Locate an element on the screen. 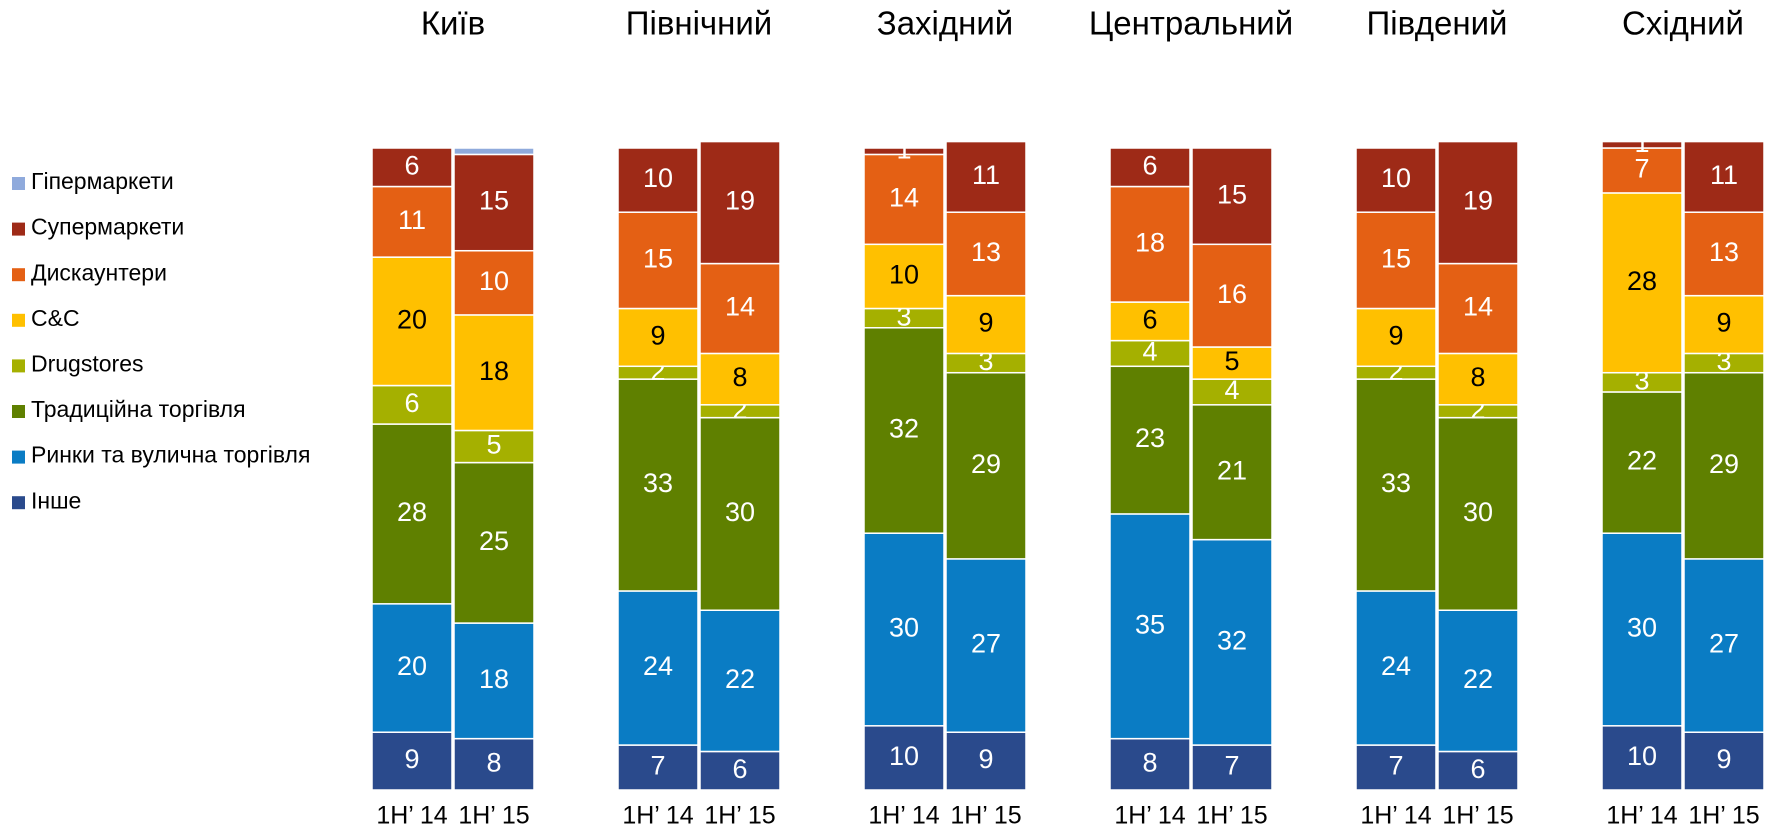 This screenshot has width=1787, height=836. legend-label: Традиційна торгівля is located at coordinates (138, 409).